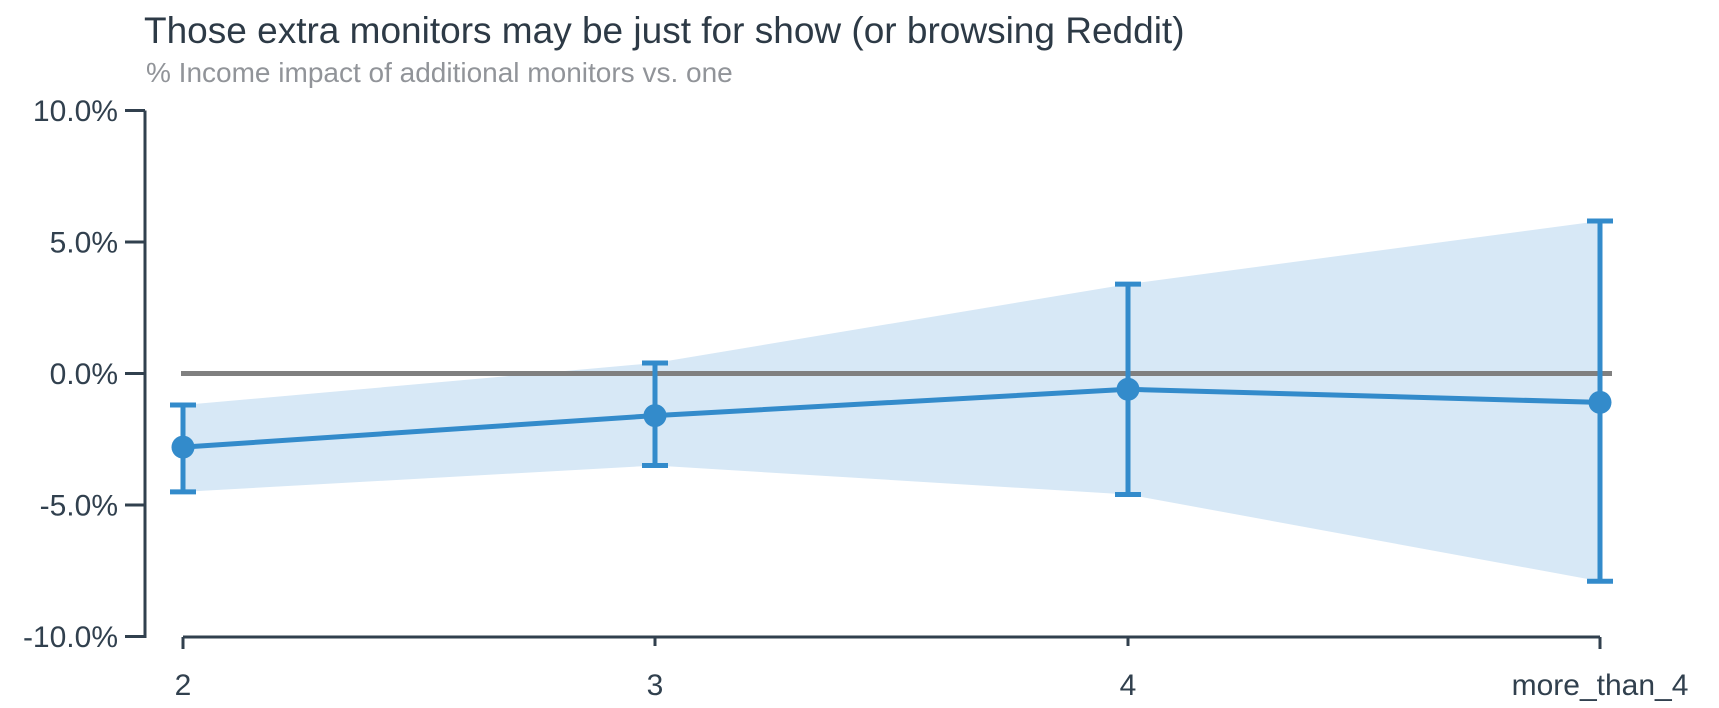 The height and width of the screenshot is (708, 1719). Describe the element at coordinates (1600, 685) in the screenshot. I see `x-tick-label: more_than_4` at that location.